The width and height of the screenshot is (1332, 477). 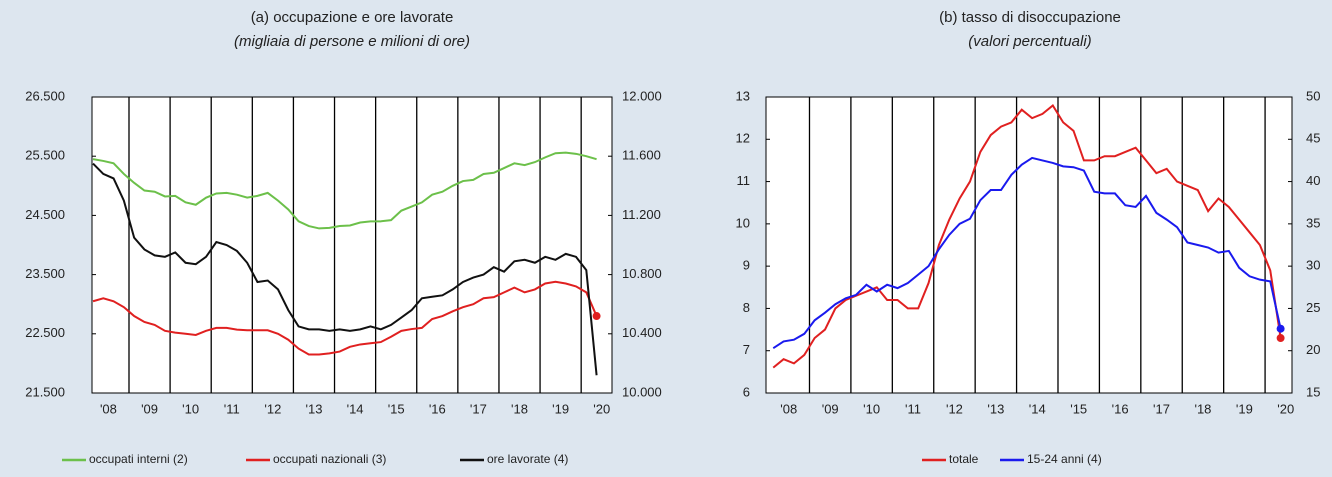 I want to click on legend-label: occupati nazionali (3), so click(x=329, y=459).